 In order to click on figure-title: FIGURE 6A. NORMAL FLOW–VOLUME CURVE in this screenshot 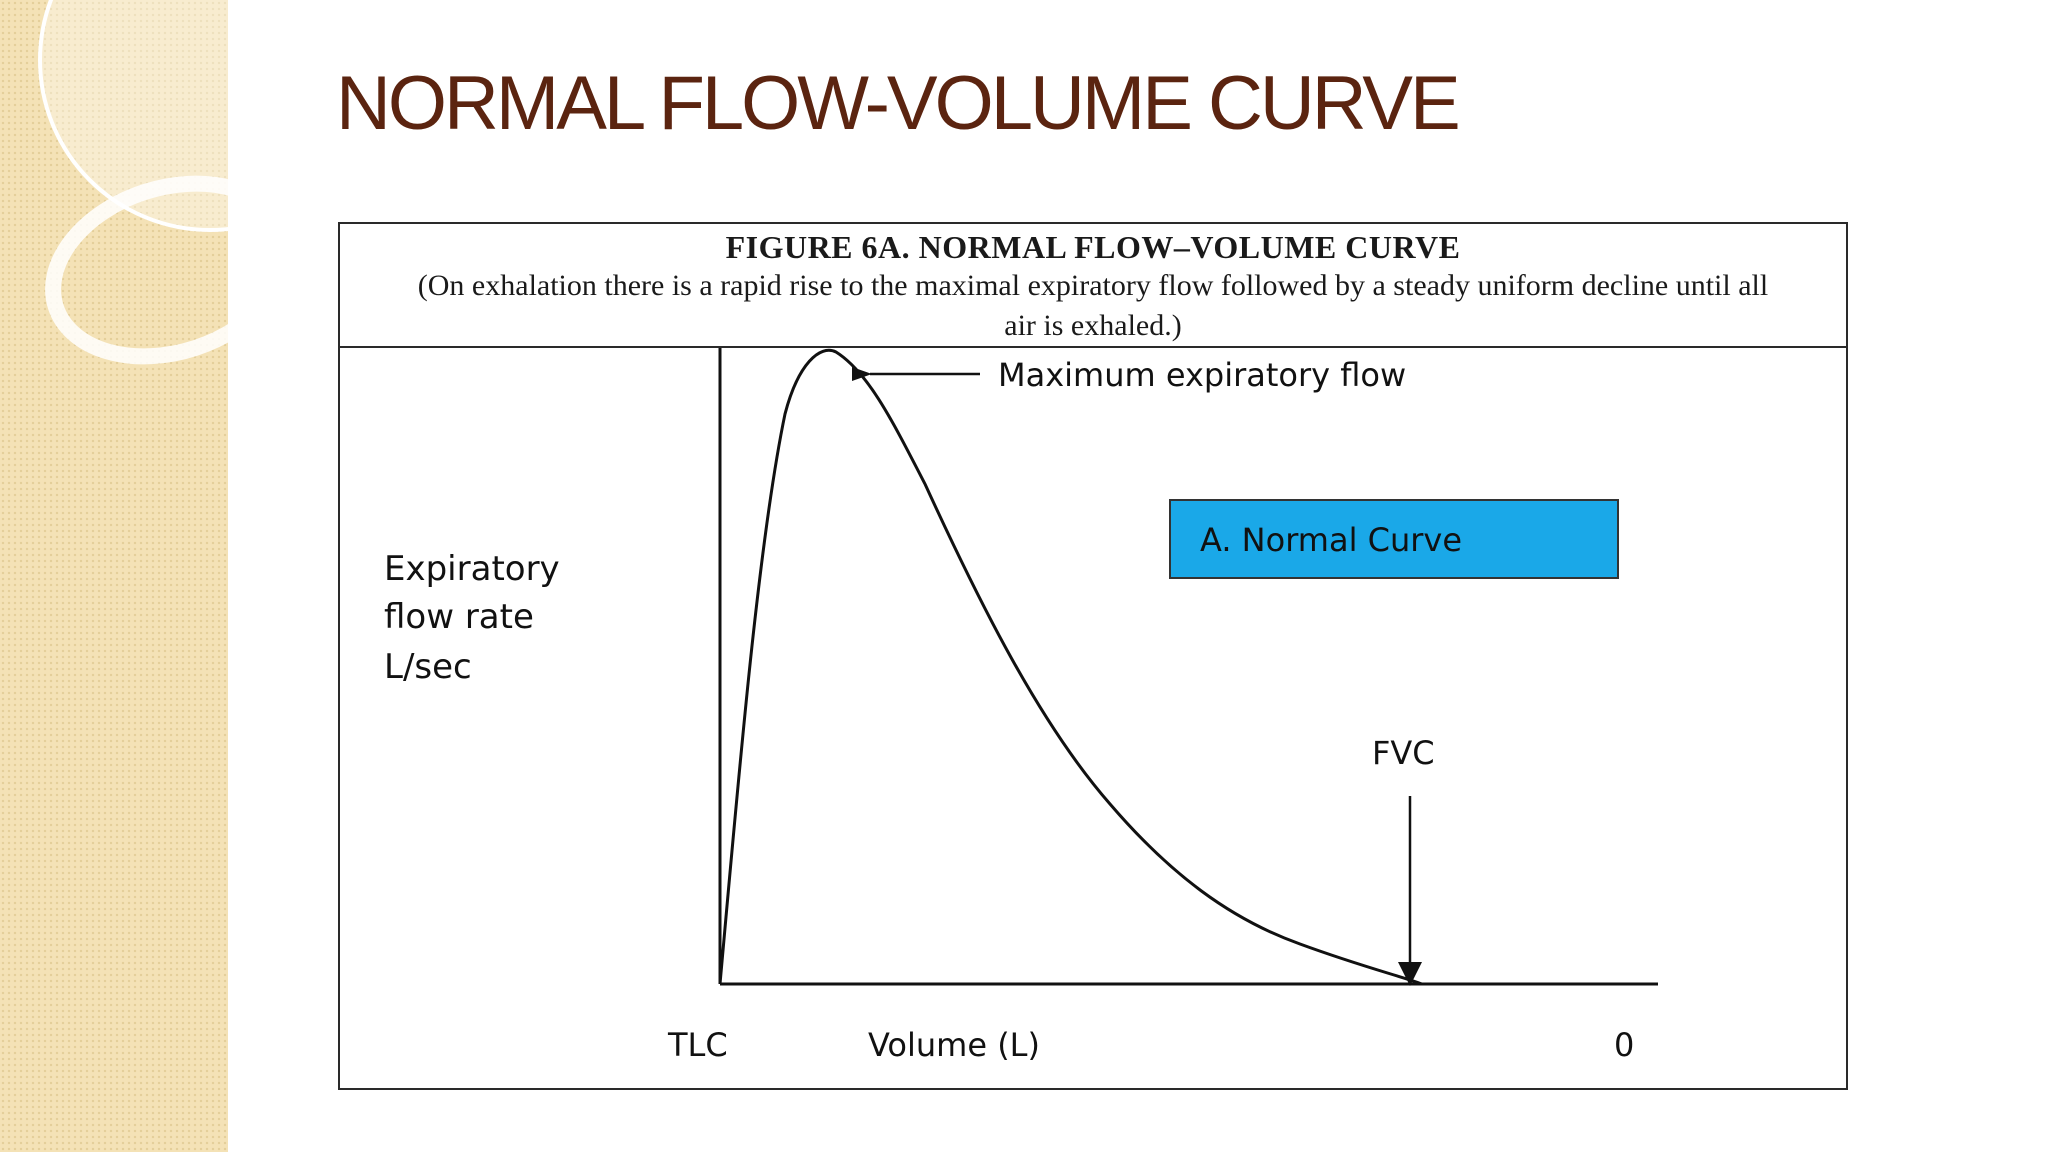, I will do `click(1093, 247)`.